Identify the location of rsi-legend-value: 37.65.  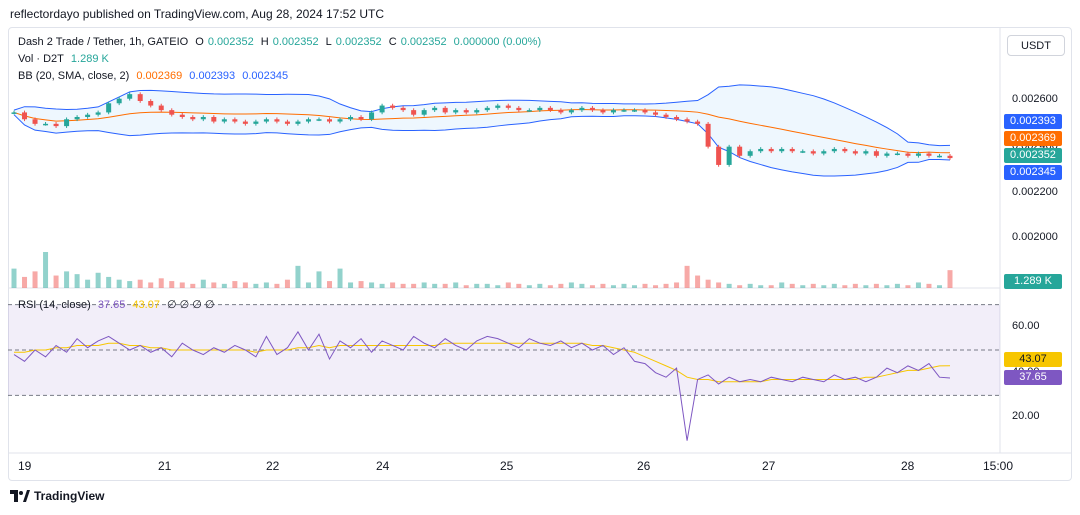
(111, 305).